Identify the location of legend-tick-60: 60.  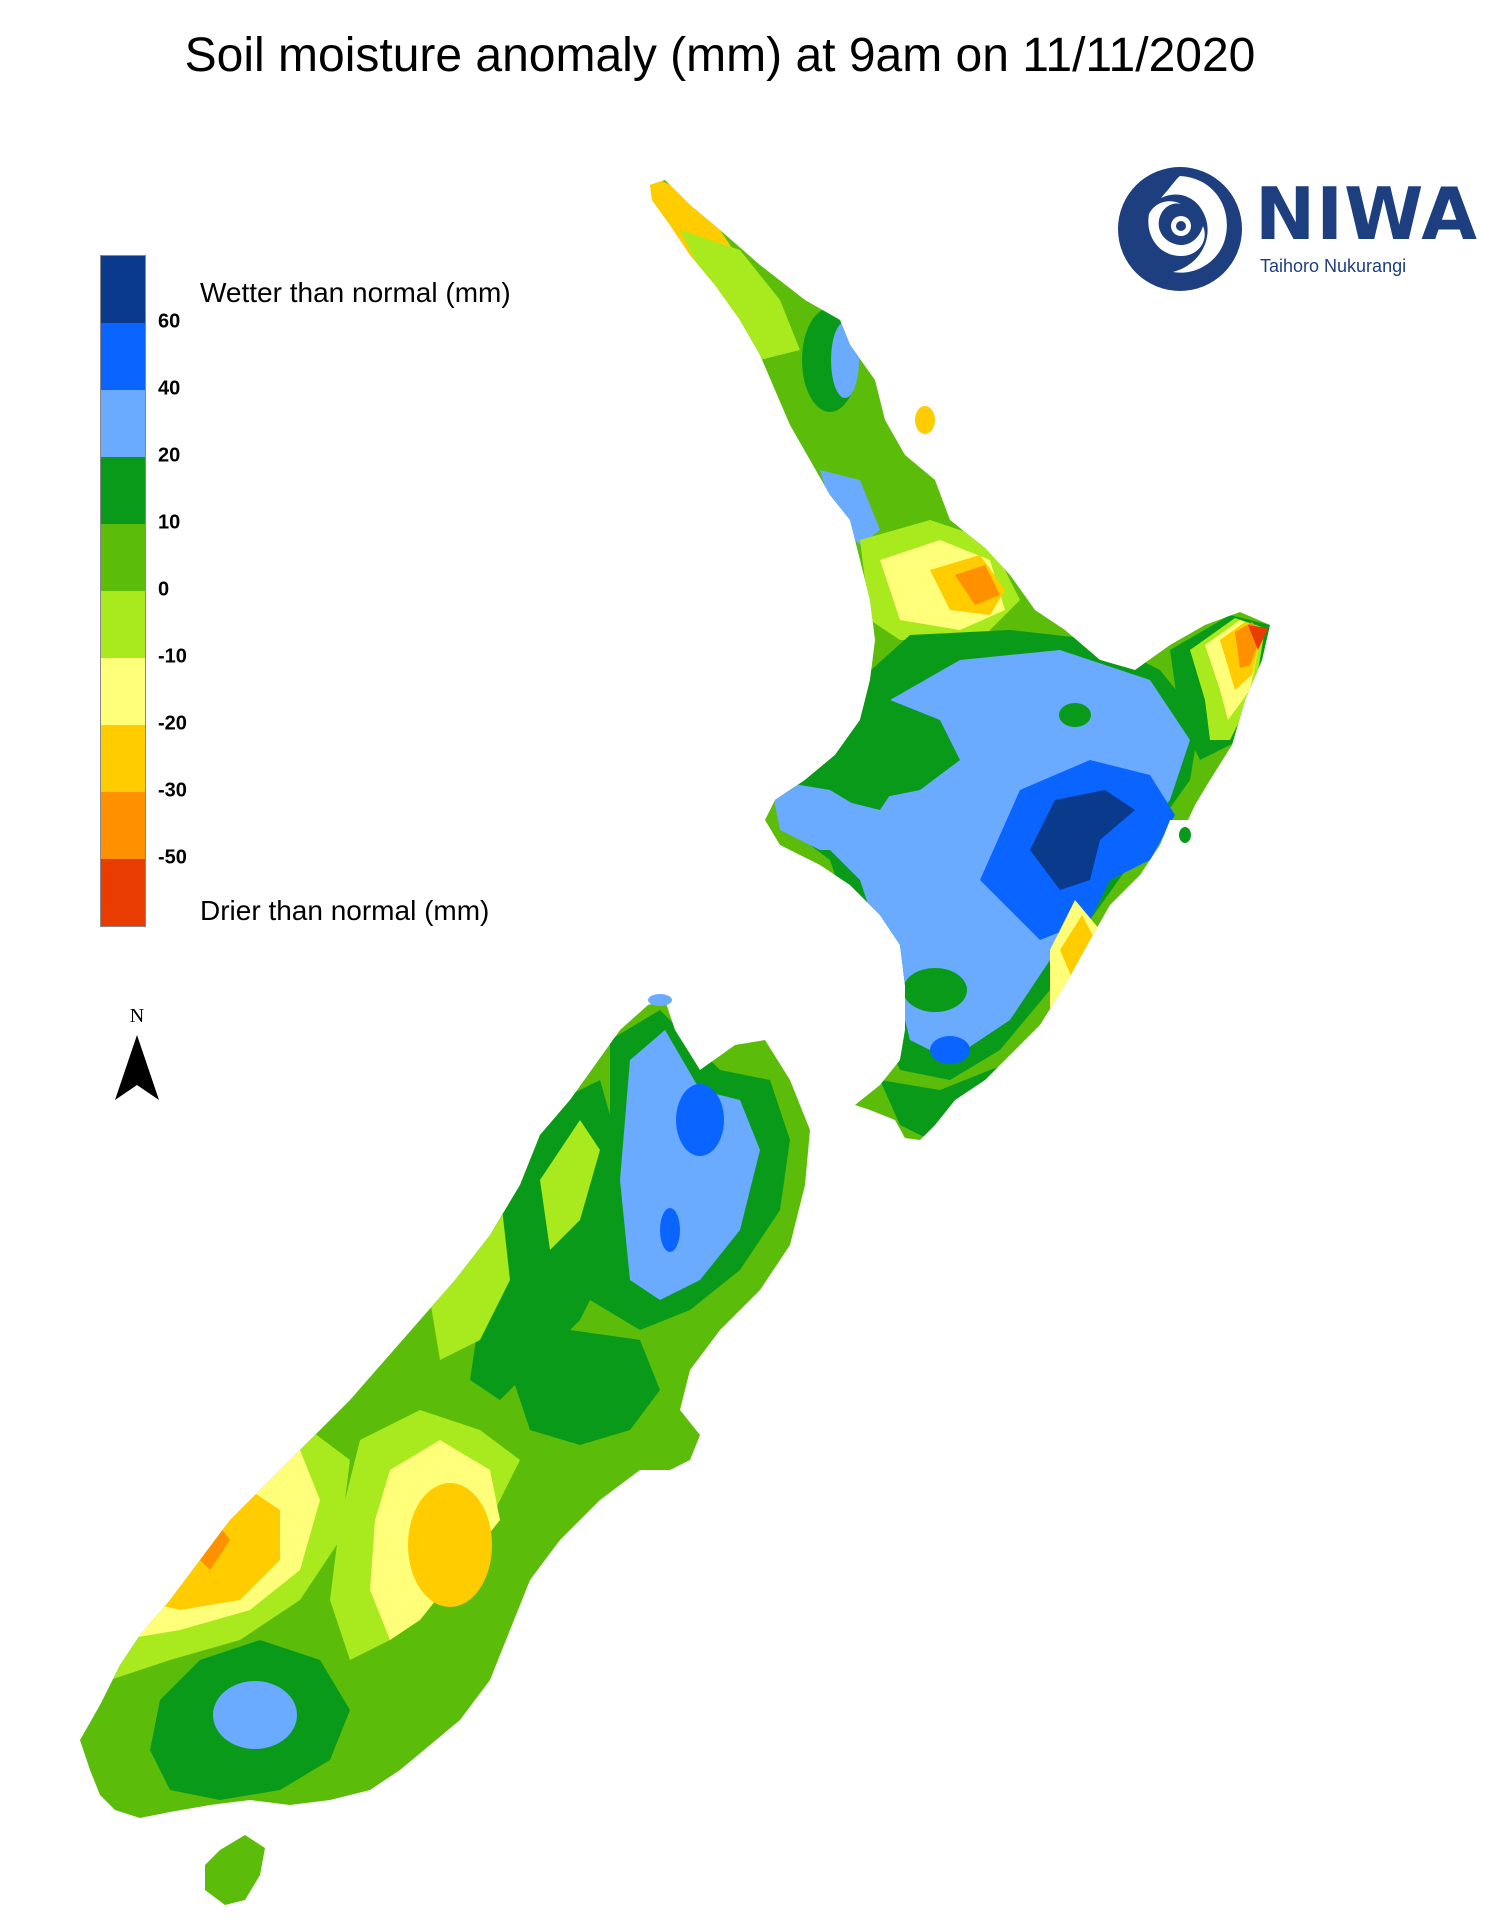
(169, 321).